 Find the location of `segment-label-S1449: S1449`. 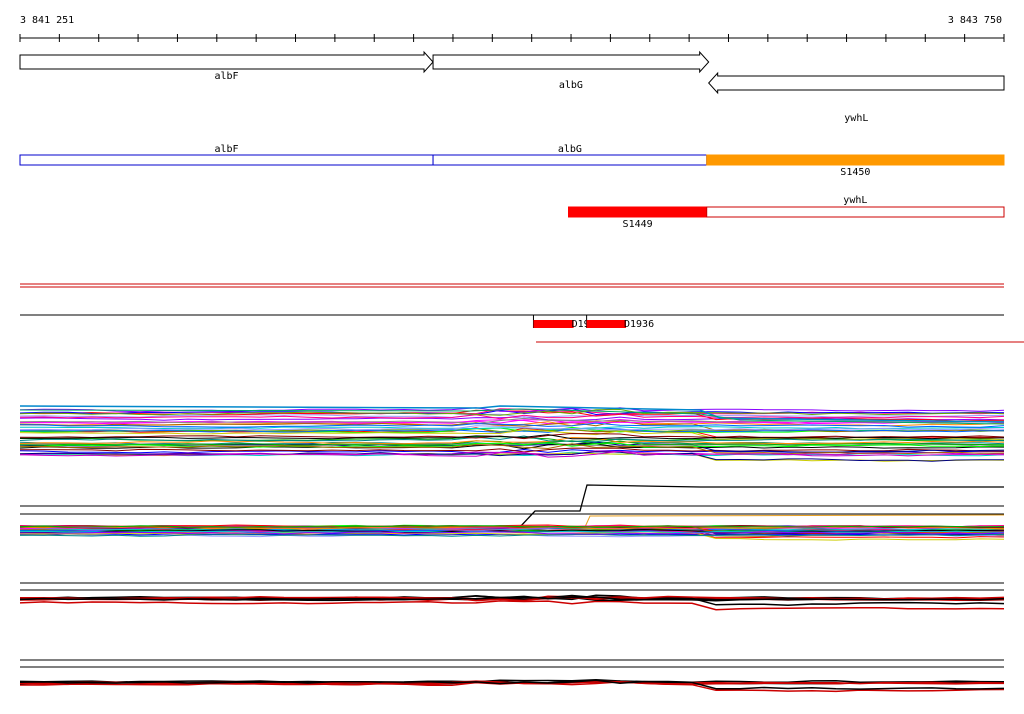

segment-label-S1449: S1449 is located at coordinates (638, 224).